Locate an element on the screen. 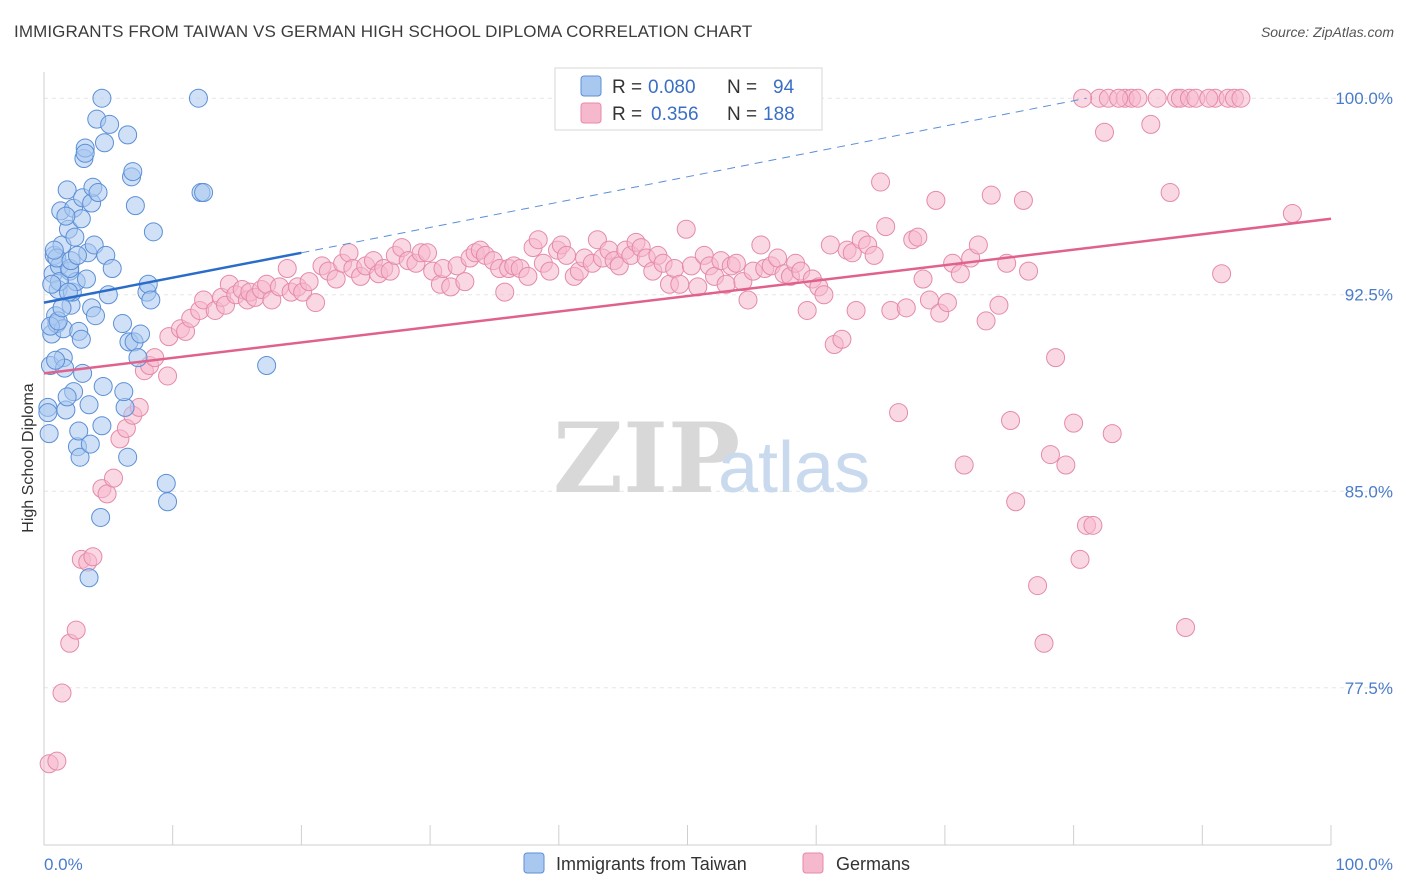 Image resolution: width=1406 pixels, height=892 pixels. watermark-atlas: atlas is located at coordinates (794, 468).